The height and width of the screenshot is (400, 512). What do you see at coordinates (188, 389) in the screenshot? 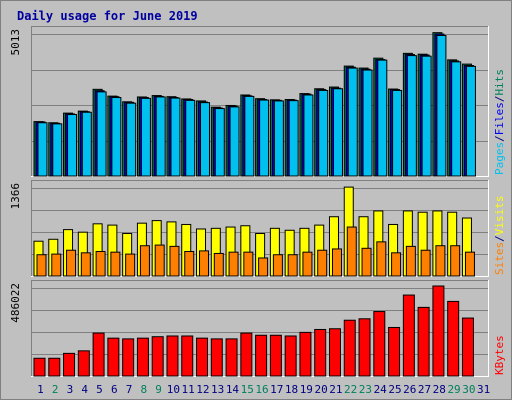
I see `x-tick-label-day-11: 11` at bounding box center [188, 389].